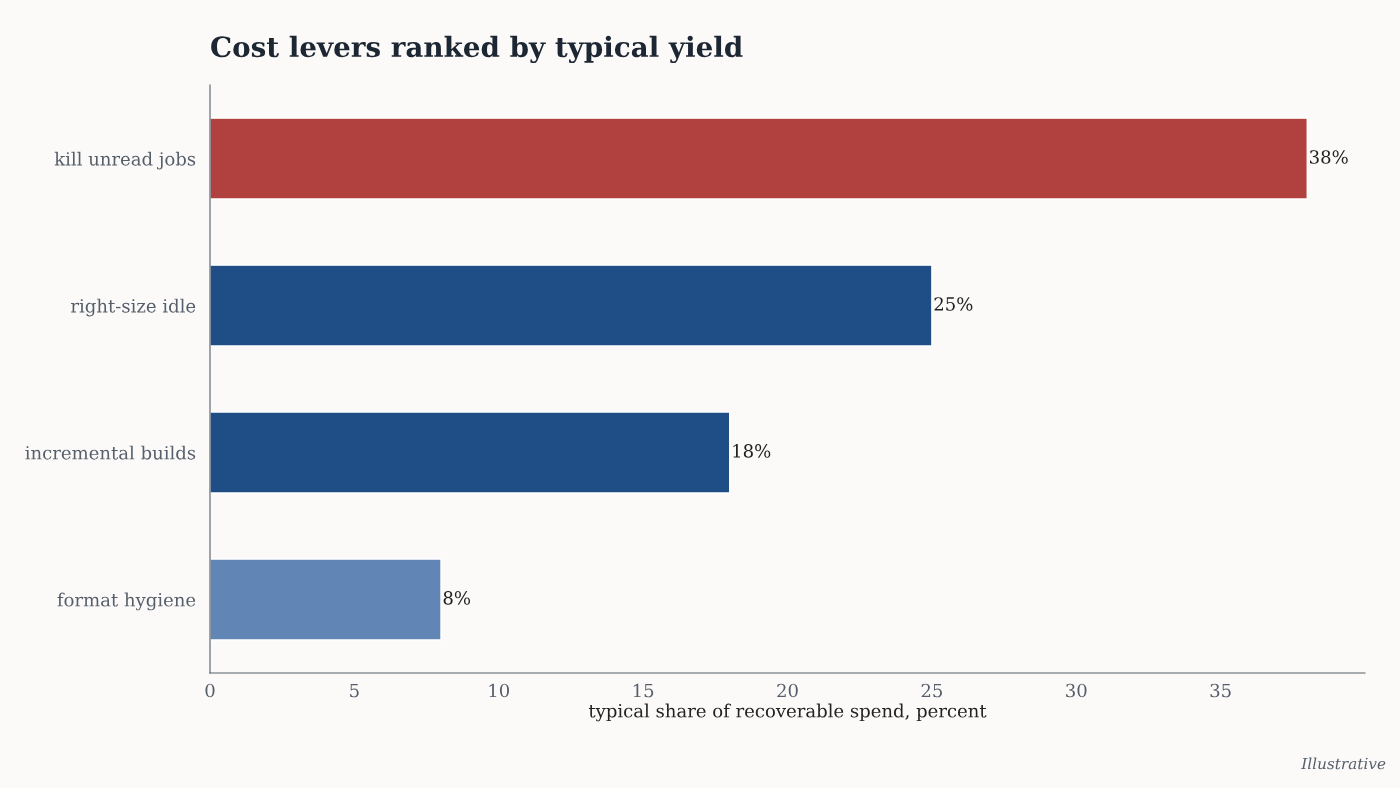  Describe the element at coordinates (1220, 690) in the screenshot. I see `x-tick-label: 35` at that location.